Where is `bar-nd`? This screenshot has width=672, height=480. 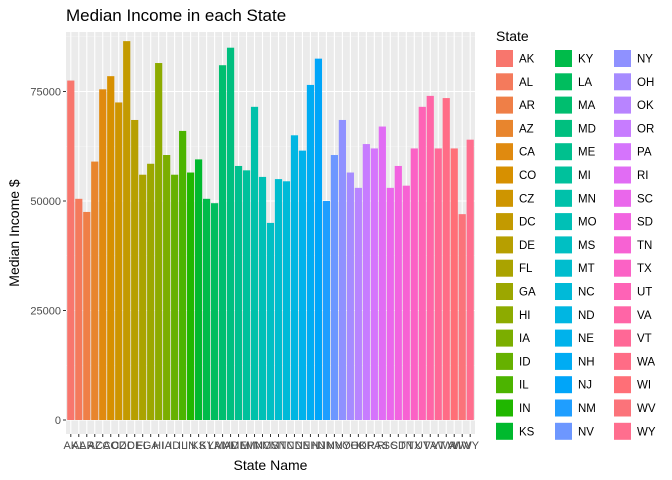
bar-nd is located at coordinates (294, 278).